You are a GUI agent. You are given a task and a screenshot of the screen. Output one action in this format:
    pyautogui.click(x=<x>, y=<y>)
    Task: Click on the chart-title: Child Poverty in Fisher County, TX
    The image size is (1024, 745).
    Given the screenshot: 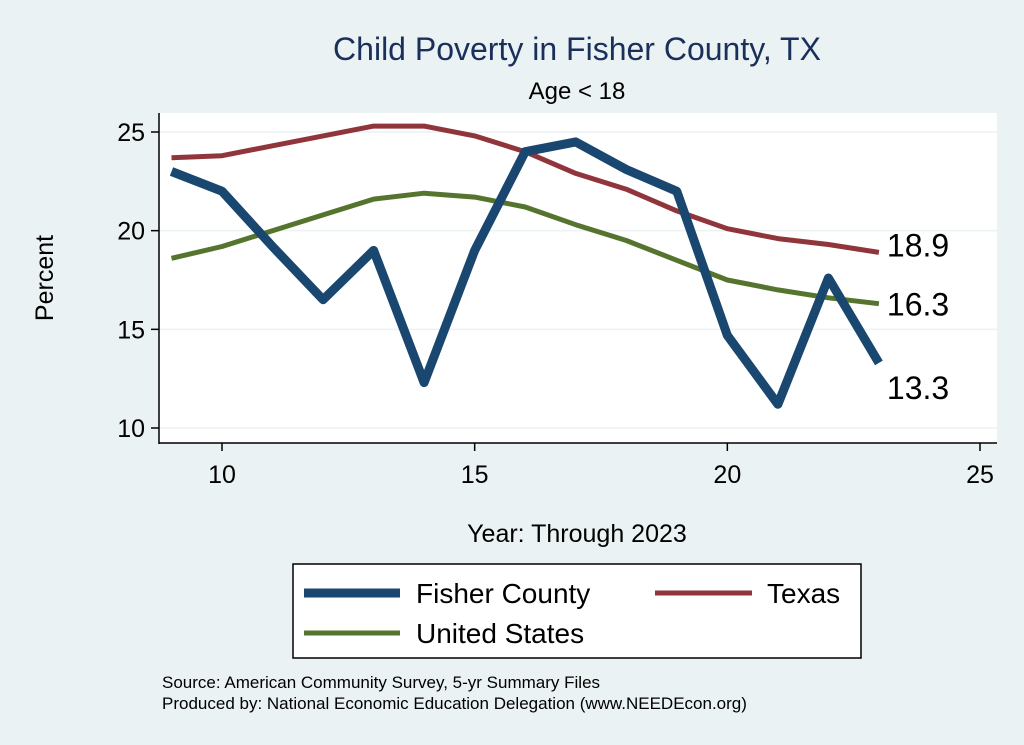 What is the action you would take?
    pyautogui.click(x=577, y=49)
    